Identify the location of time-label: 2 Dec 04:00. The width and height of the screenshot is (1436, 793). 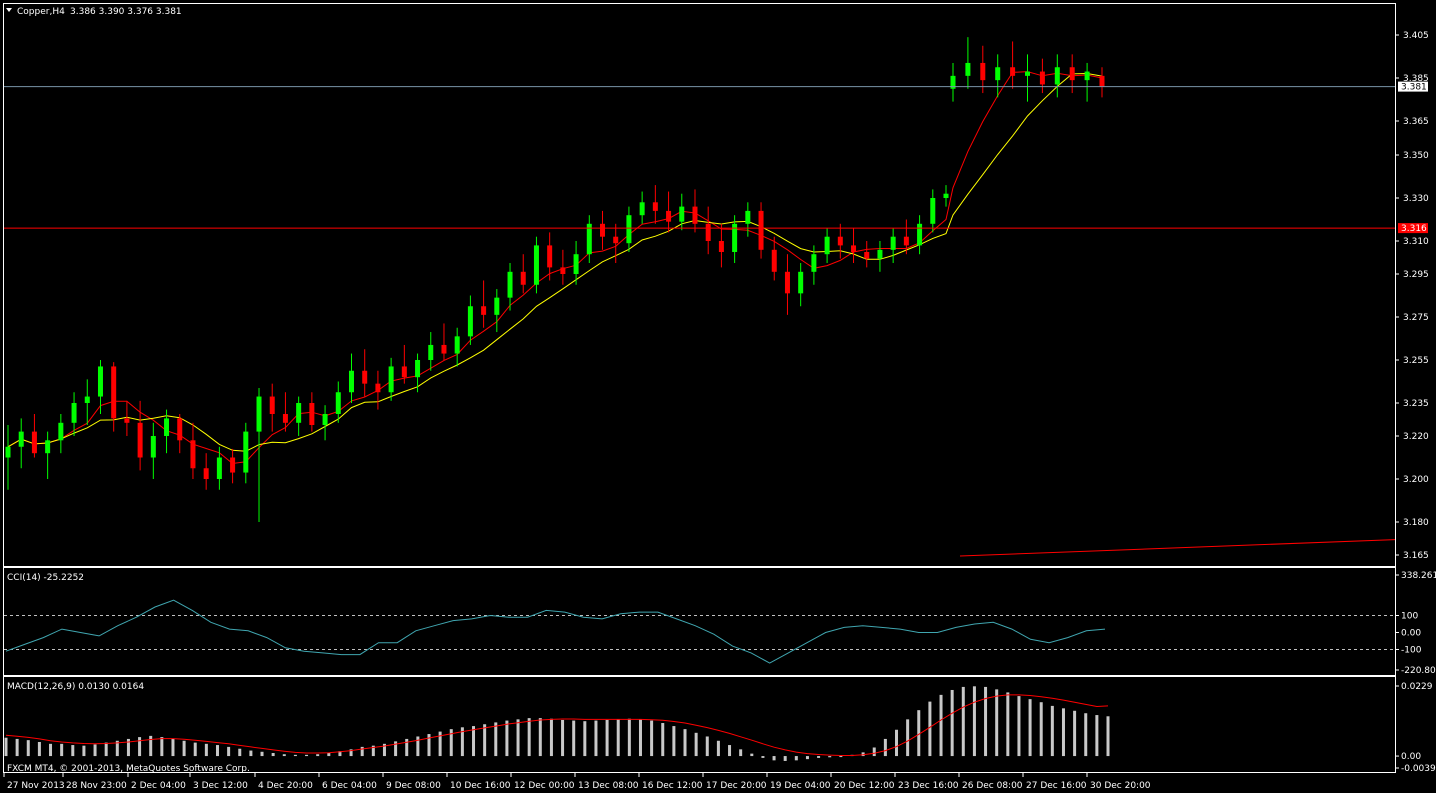
(158, 786).